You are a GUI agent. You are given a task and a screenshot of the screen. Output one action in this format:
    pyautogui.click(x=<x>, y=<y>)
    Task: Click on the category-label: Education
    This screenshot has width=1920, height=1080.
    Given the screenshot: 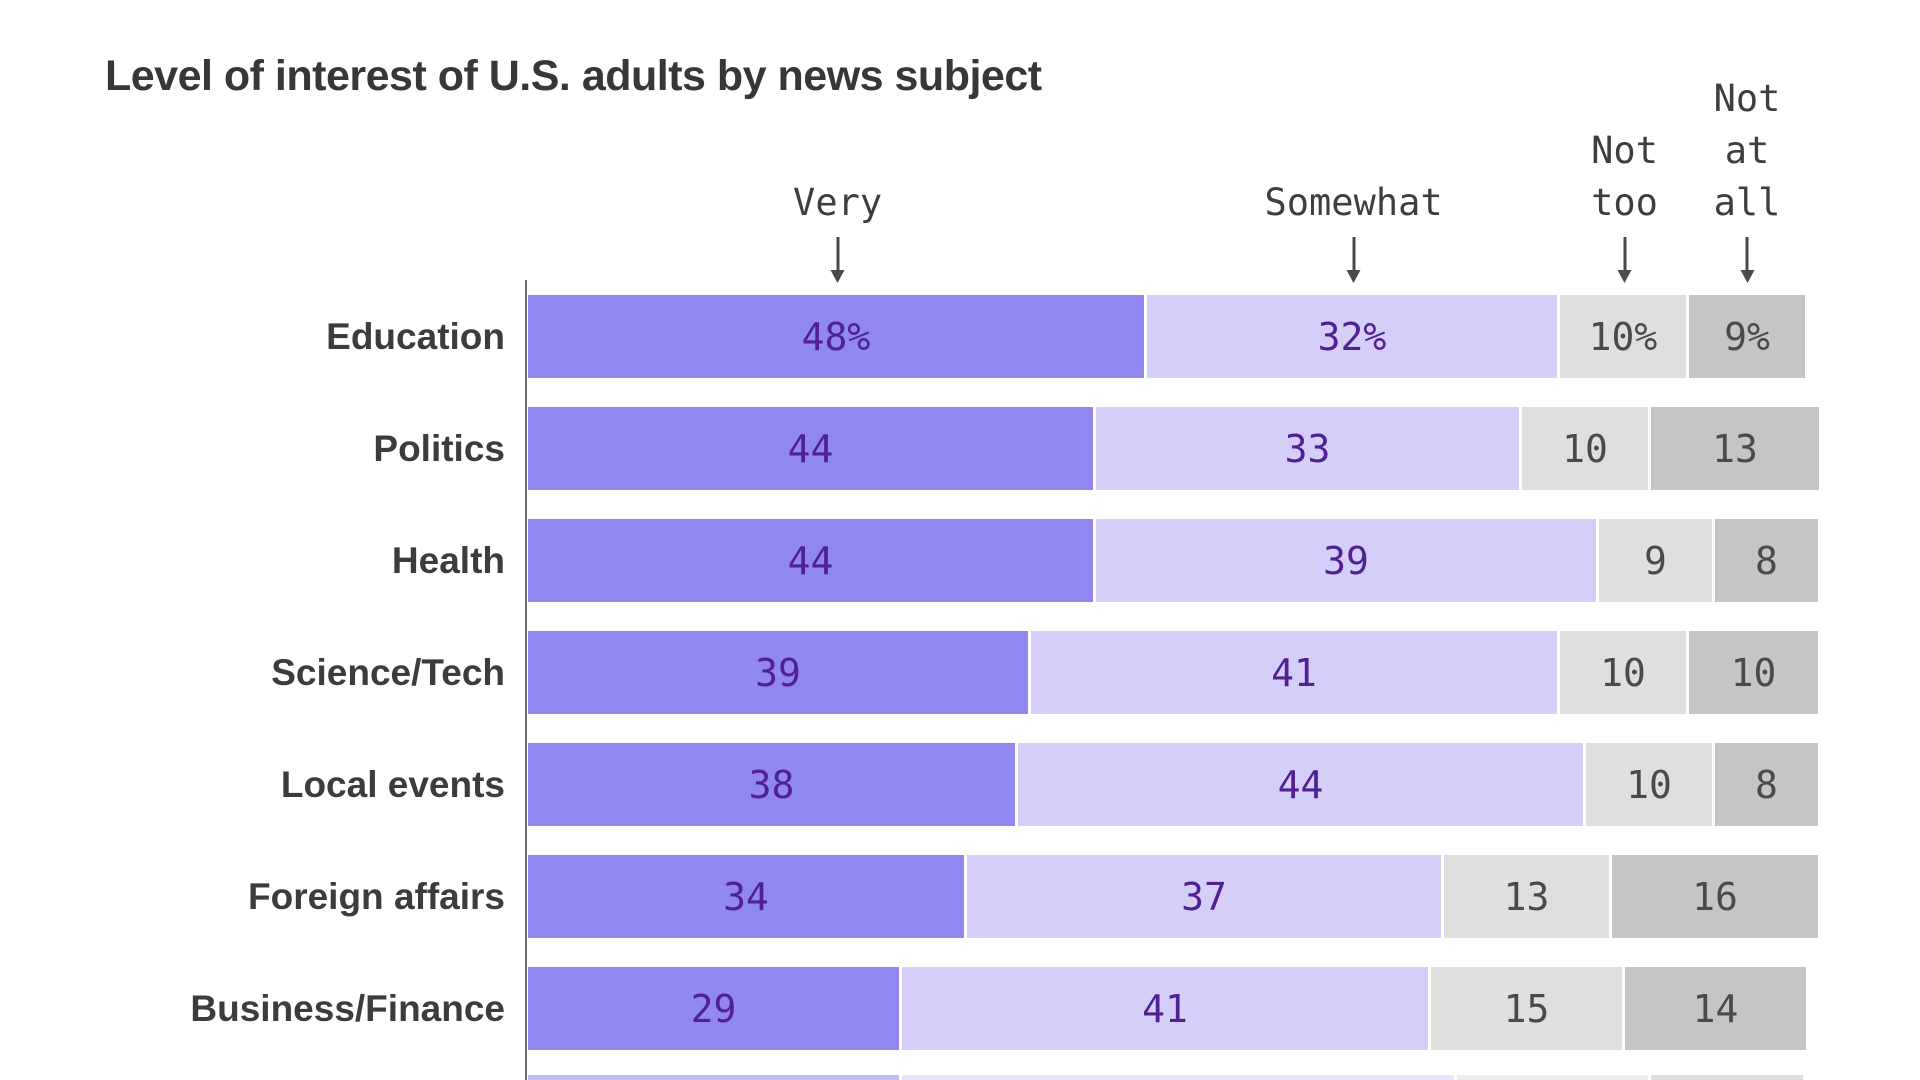 What is the action you would take?
    pyautogui.click(x=415, y=336)
    